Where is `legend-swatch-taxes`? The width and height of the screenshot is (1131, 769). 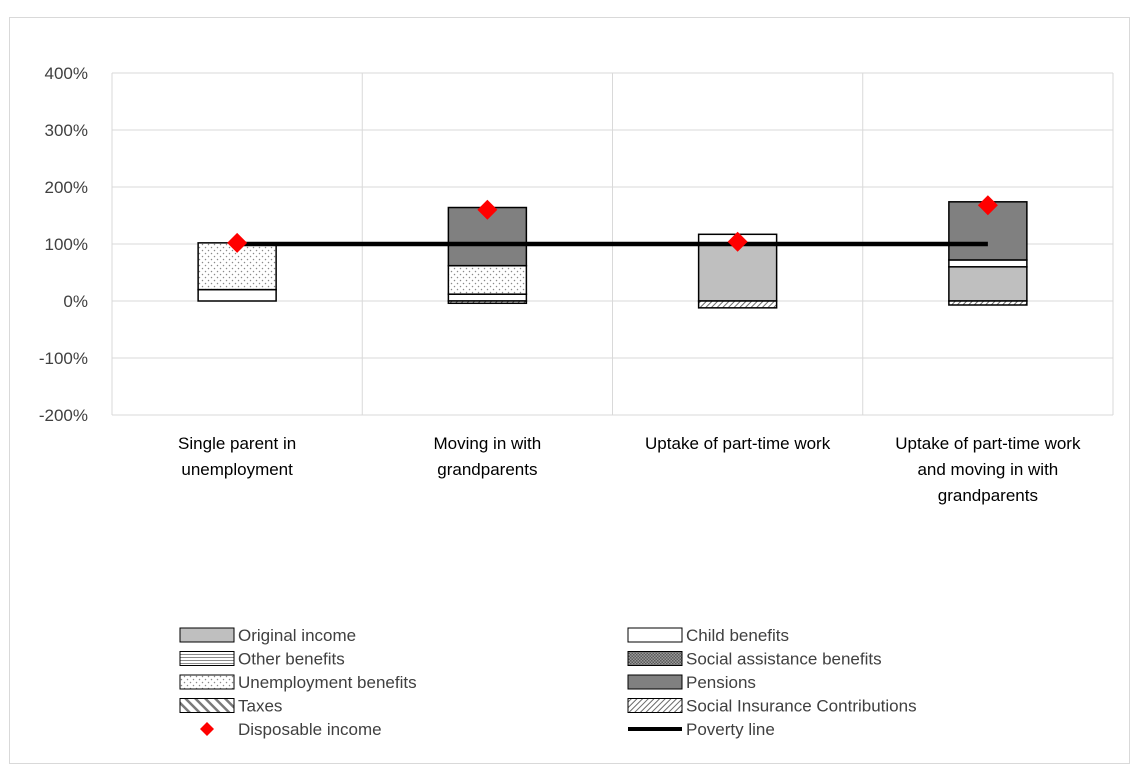
legend-swatch-taxes is located at coordinates (207, 705).